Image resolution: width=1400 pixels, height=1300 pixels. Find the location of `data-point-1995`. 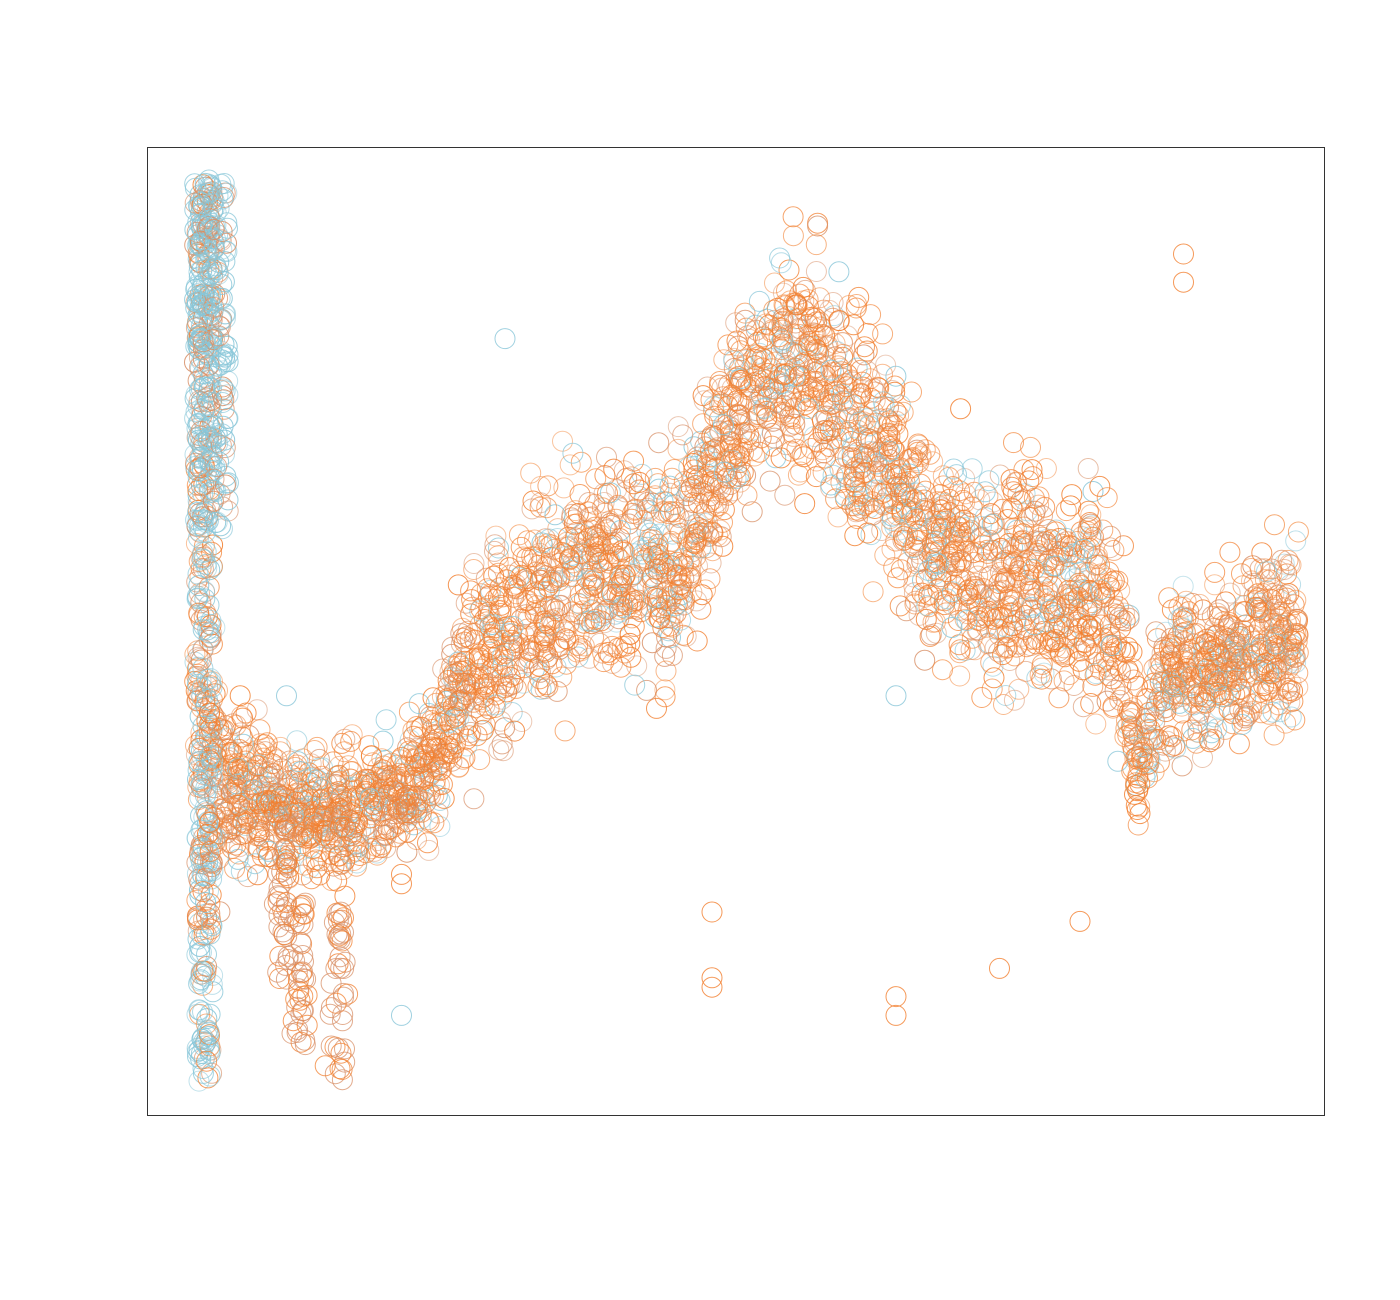

data-point-1995 is located at coordinates (1184, 642).